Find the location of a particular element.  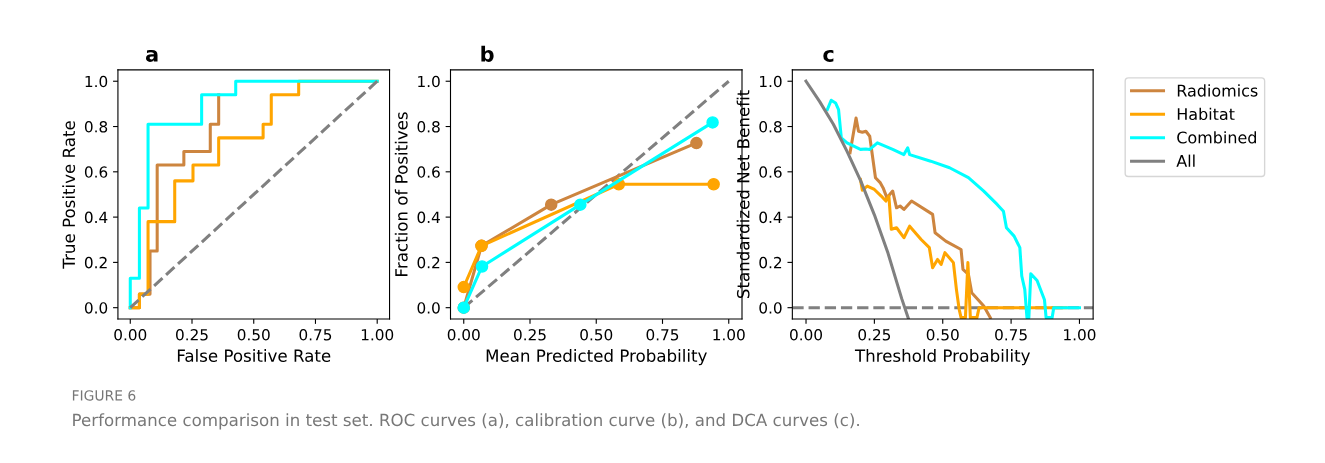

legend-label: Habitat is located at coordinates (1206, 114).